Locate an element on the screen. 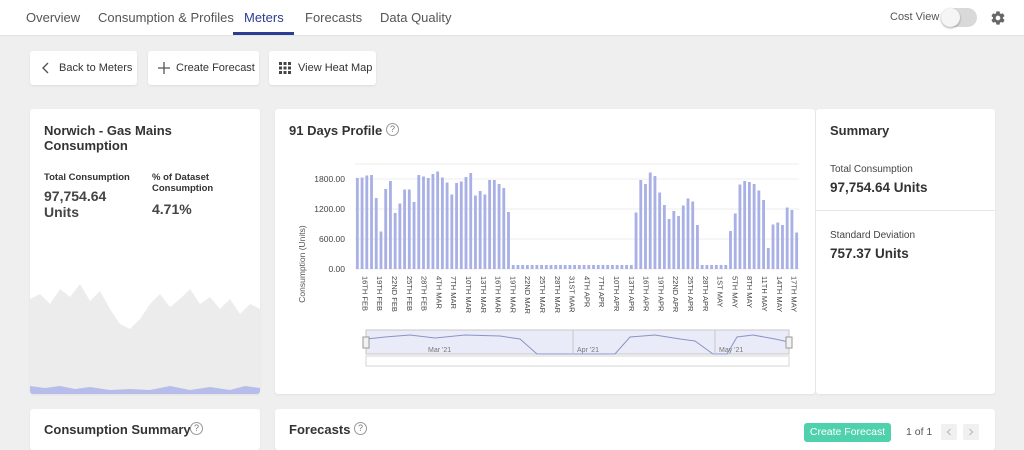  gear-icon is located at coordinates (998, 18).